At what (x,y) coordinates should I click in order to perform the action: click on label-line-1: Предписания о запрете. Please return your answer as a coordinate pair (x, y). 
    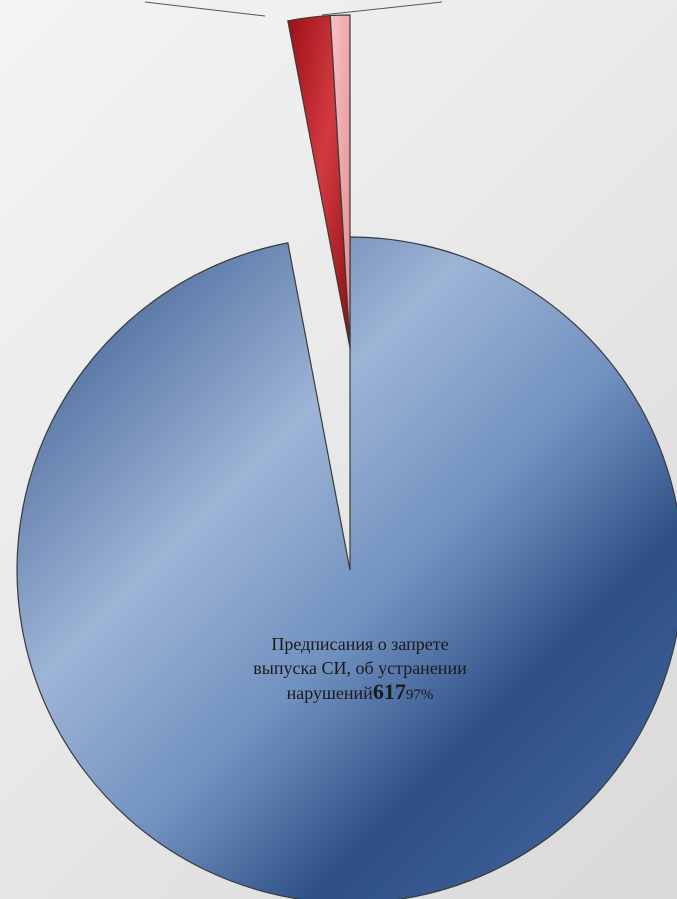
    Looking at the image, I should click on (360, 644).